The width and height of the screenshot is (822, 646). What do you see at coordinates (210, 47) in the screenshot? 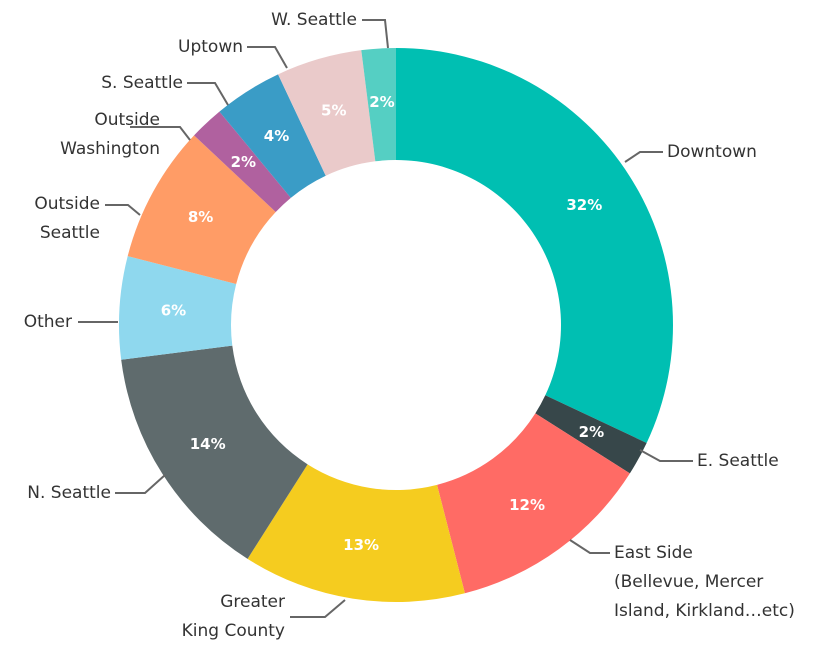
I see `category-label: Uptown` at bounding box center [210, 47].